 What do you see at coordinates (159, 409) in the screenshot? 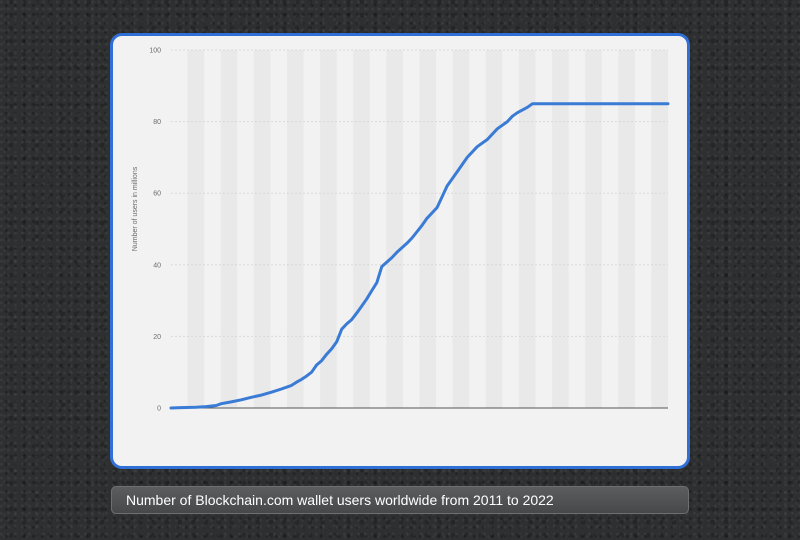
I see `y-tick-label: 0` at bounding box center [159, 409].